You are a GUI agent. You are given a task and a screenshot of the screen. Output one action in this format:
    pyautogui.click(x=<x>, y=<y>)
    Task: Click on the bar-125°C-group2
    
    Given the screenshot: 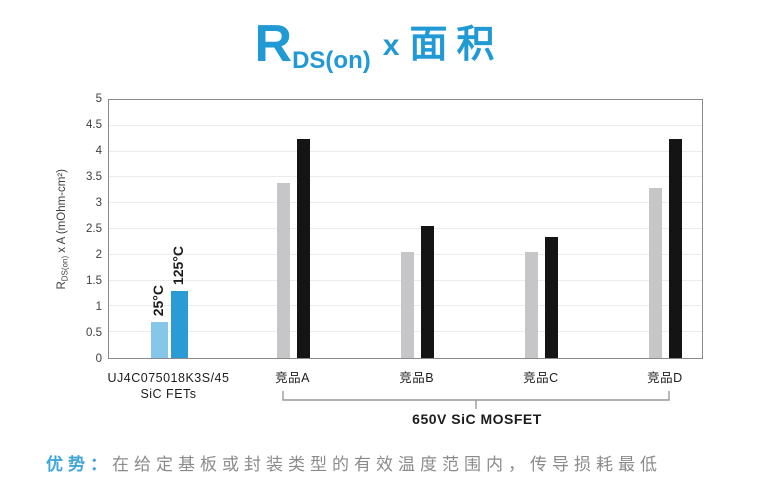 What is the action you would take?
    pyautogui.click(x=428, y=292)
    